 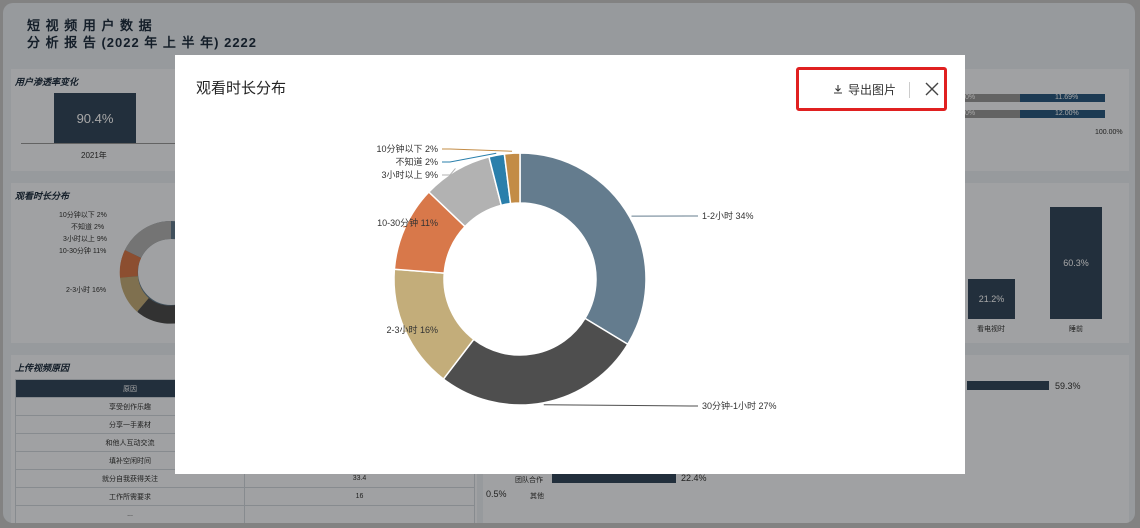 What do you see at coordinates (529, 480) in the screenshot?
I see `team-label: 团队合作` at bounding box center [529, 480].